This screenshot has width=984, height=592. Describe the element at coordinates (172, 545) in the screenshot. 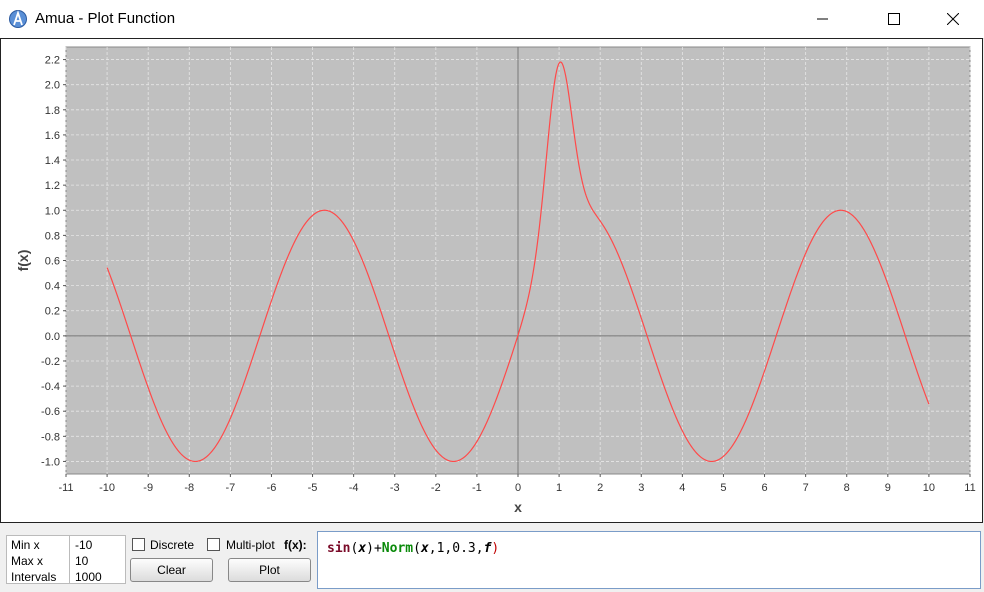

I see `discrete-label: Discrete` at that location.